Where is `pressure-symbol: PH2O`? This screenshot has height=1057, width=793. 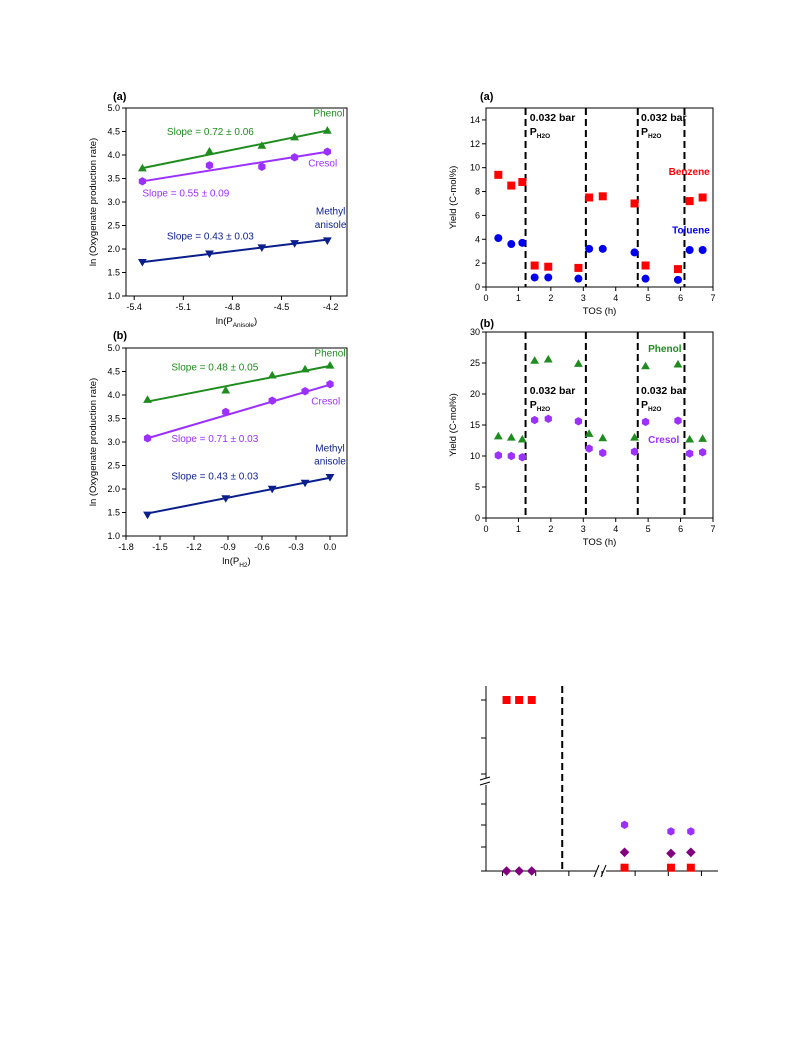
pressure-symbol: PH2O is located at coordinates (651, 133).